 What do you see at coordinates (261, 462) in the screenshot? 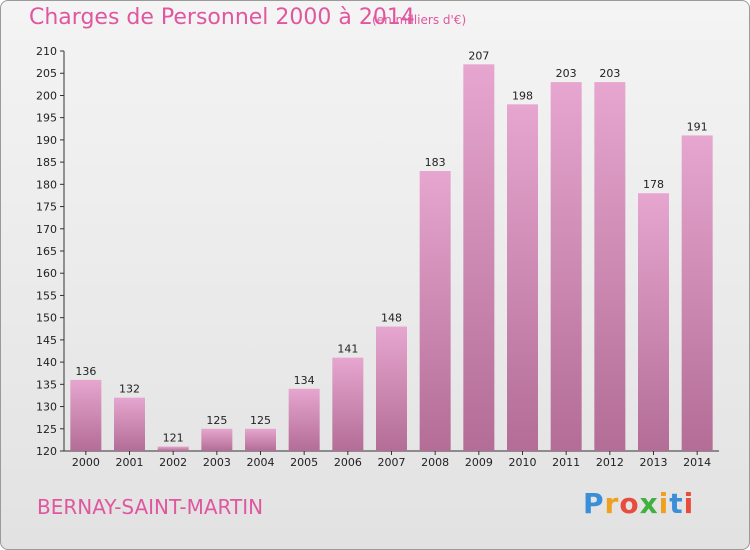
I see `x-tick-label: 2004` at bounding box center [261, 462].